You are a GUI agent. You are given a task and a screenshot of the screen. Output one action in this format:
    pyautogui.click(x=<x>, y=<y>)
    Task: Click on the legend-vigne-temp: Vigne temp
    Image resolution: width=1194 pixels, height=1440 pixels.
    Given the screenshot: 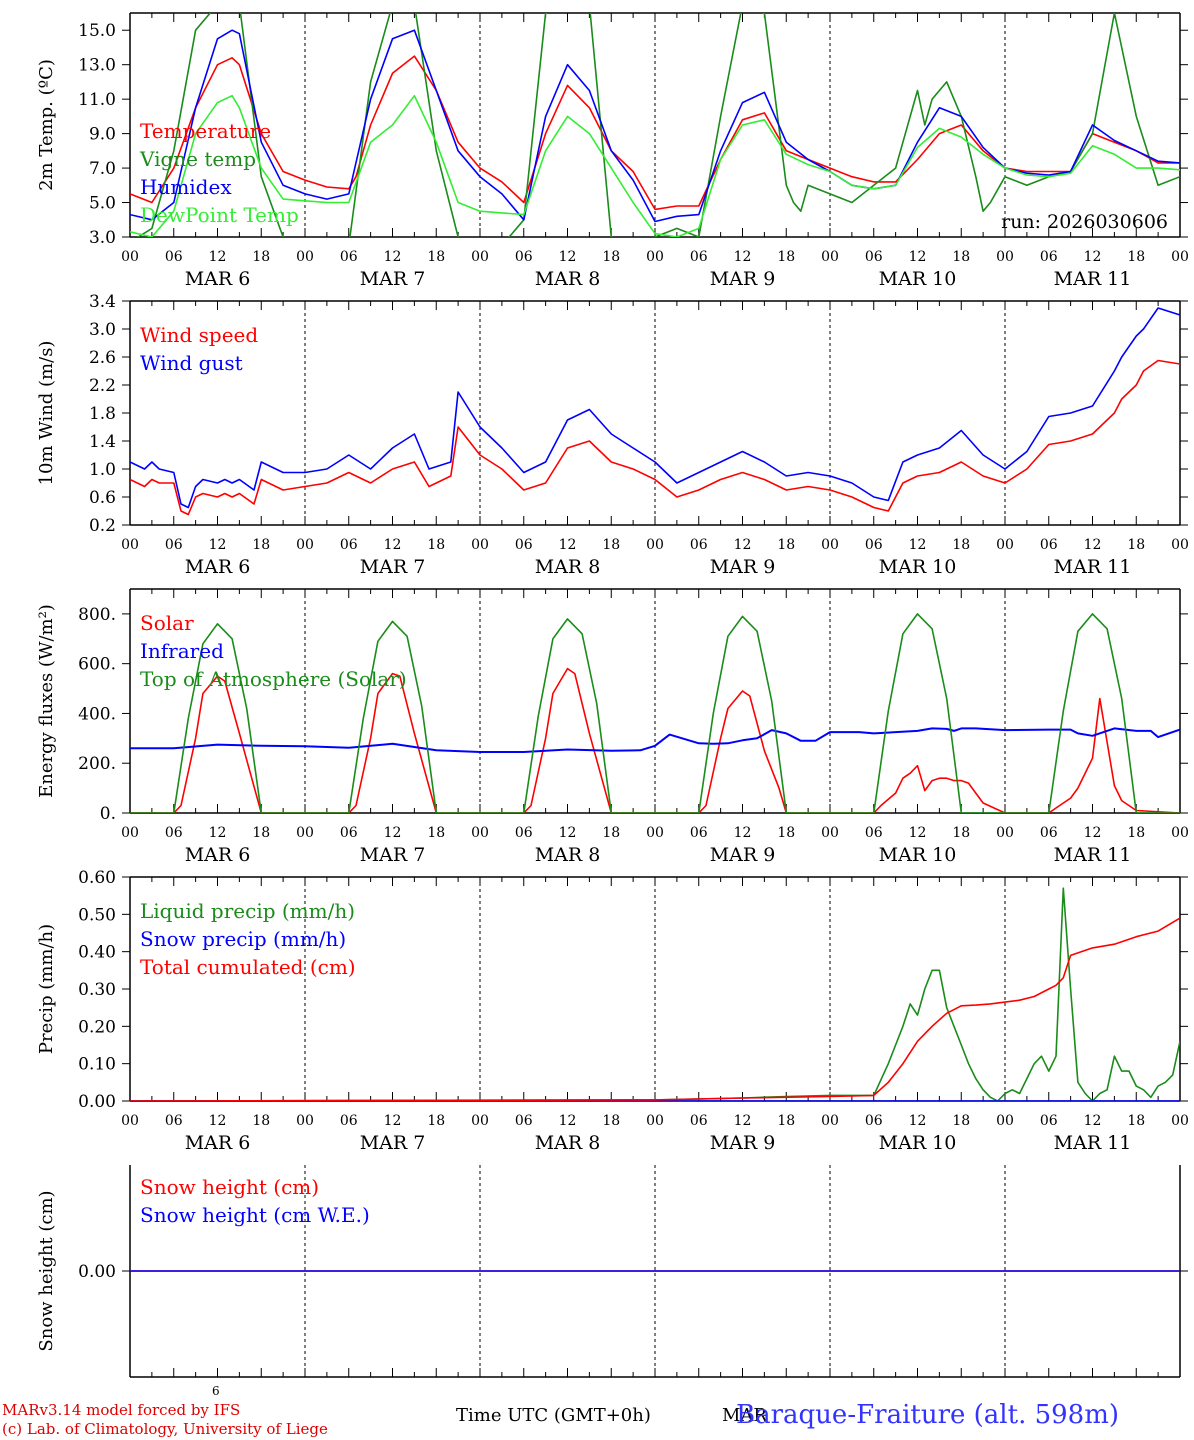 What is the action you would take?
    pyautogui.click(x=197, y=159)
    